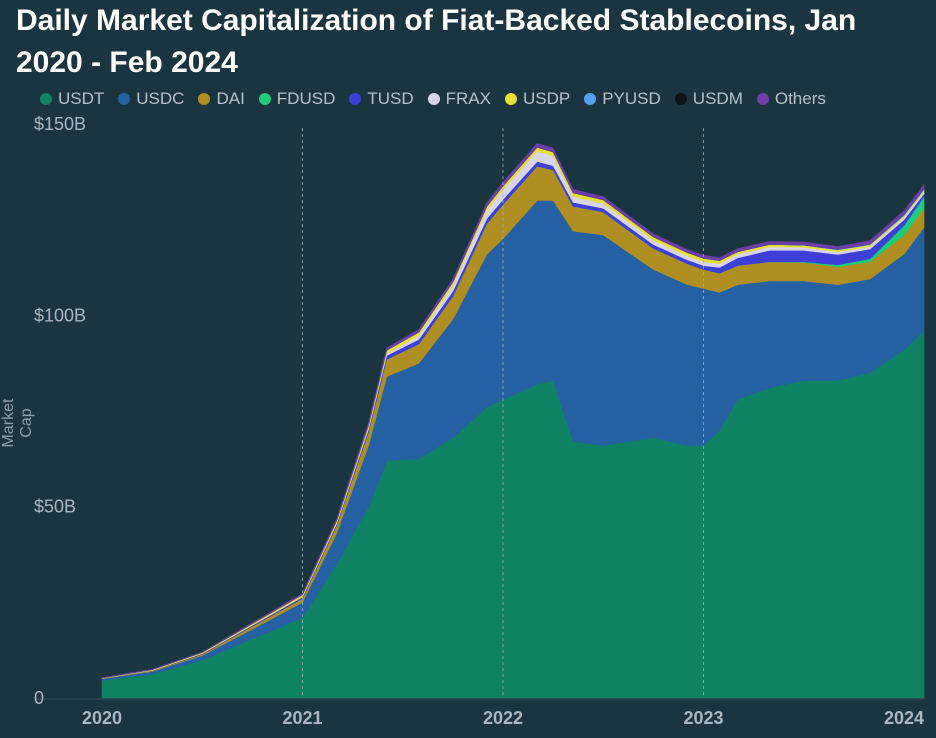  I want to click on legend-label: USDP, so click(546, 98).